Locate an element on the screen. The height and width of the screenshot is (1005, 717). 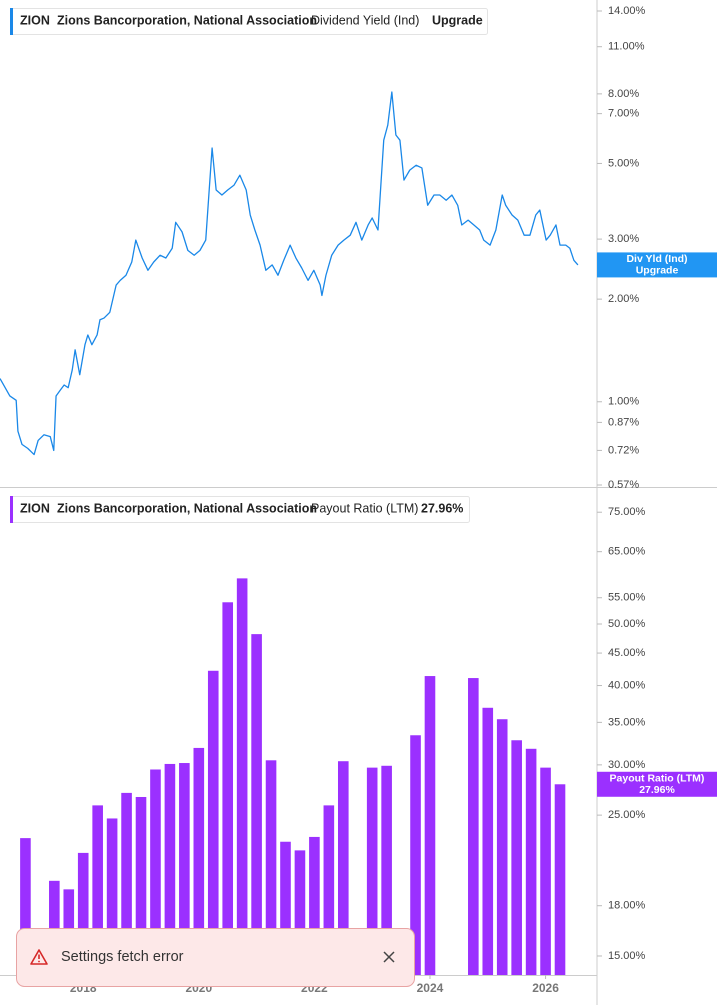
toast: Settings fetch error is located at coordinates (215, 957).